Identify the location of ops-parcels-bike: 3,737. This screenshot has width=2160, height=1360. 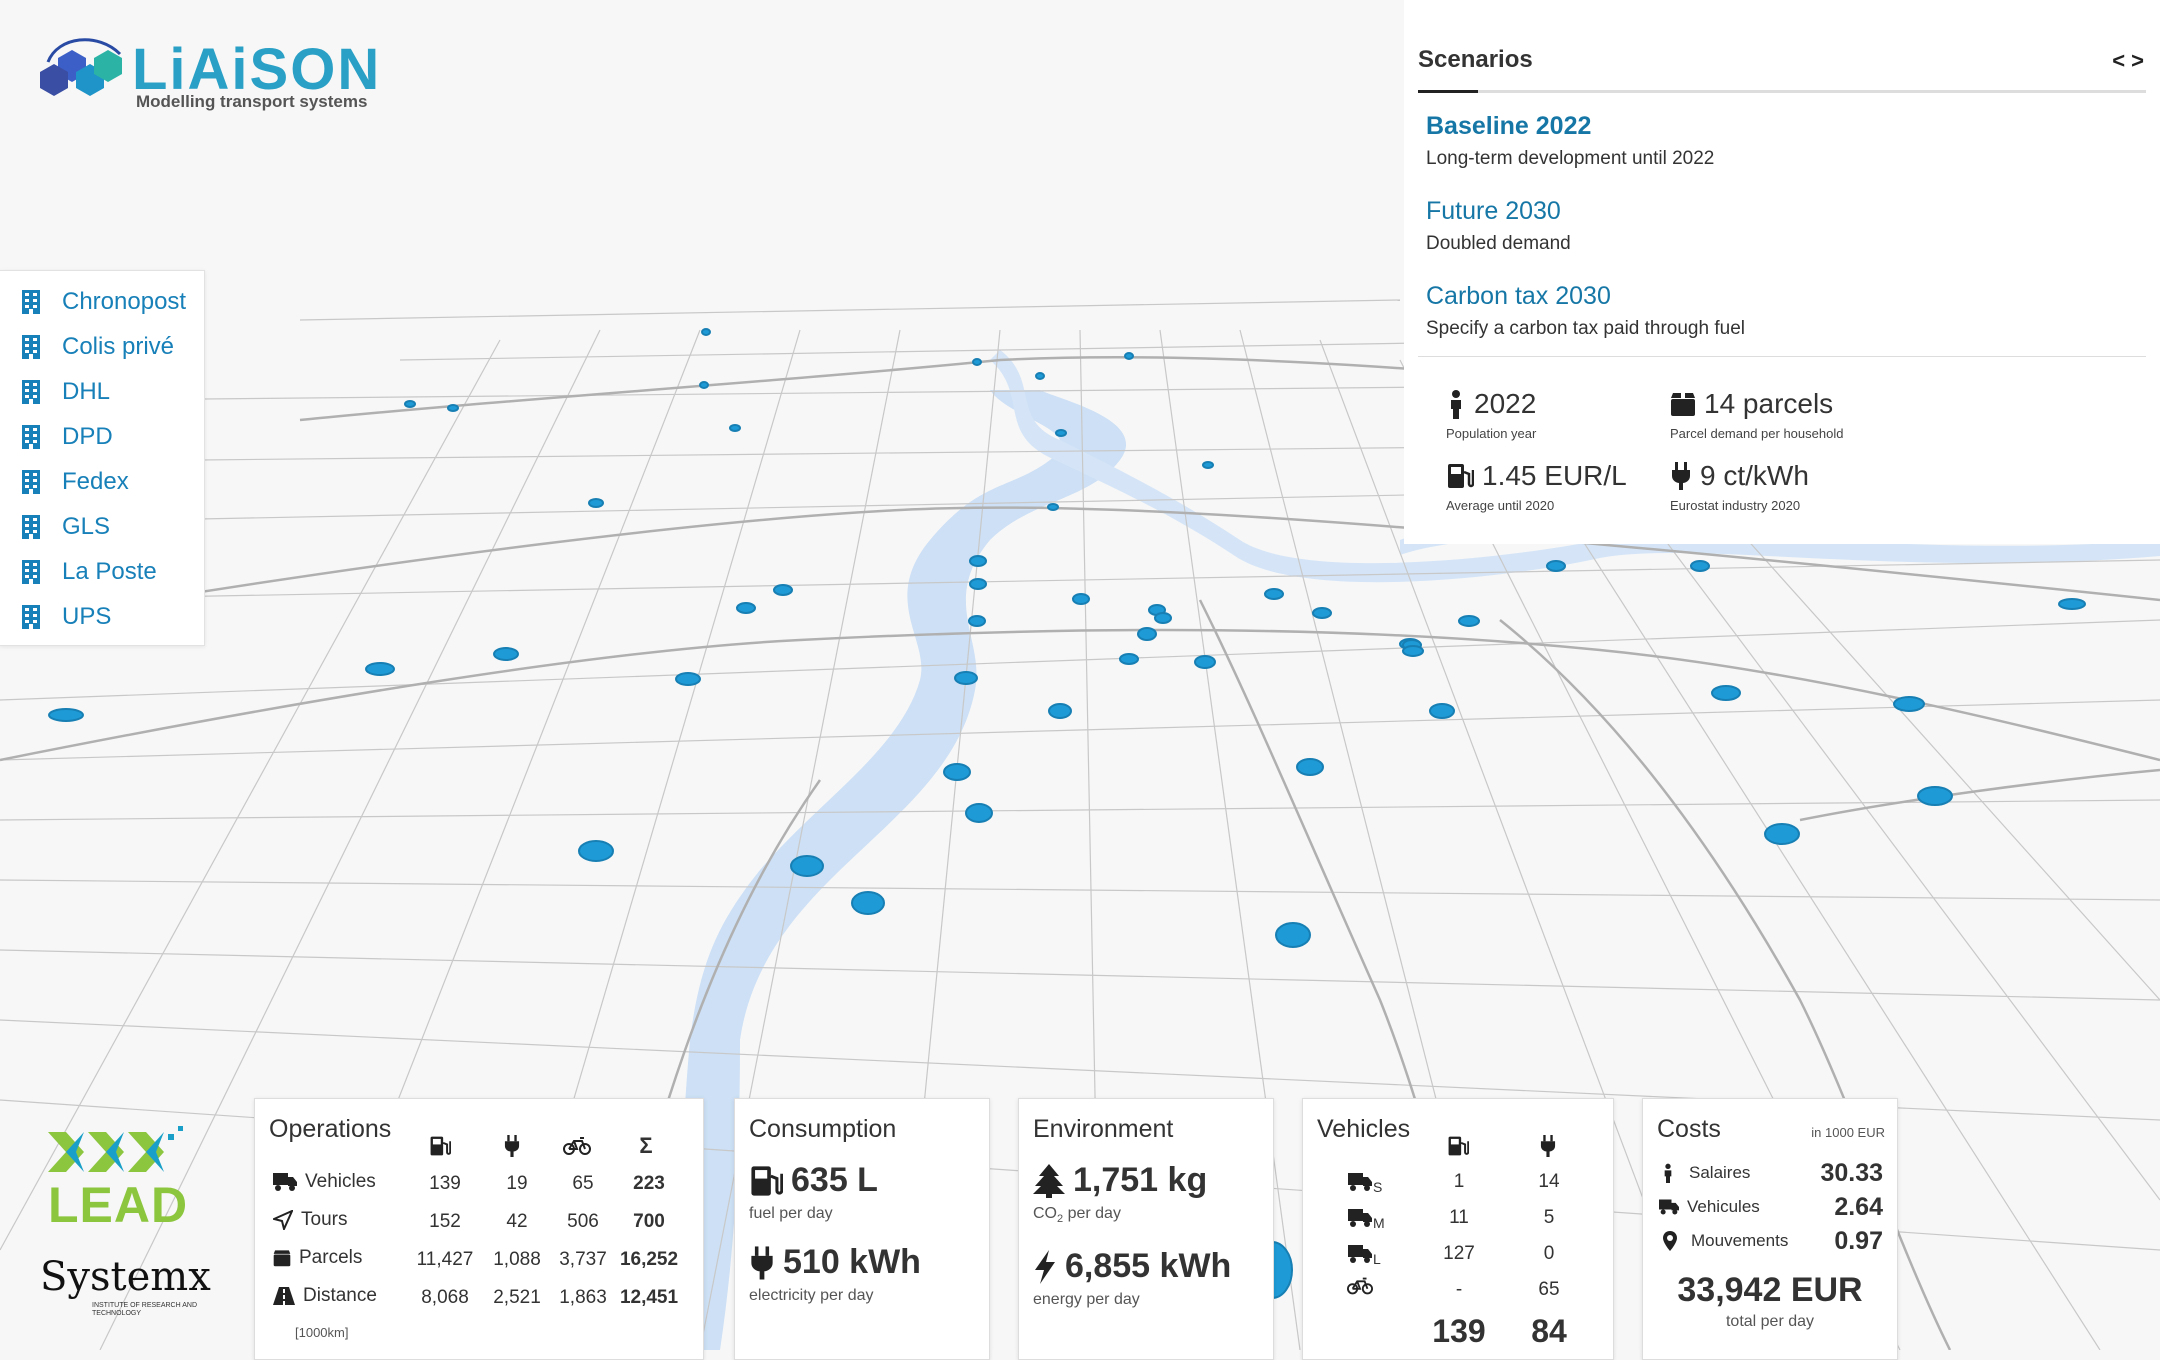
(583, 1259).